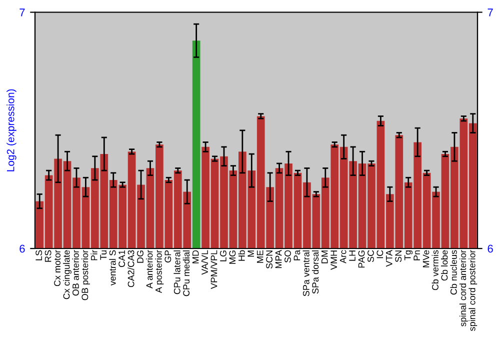  What do you see at coordinates (75, 273) in the screenshot?
I see `x-tick-label: OB anterior` at bounding box center [75, 273].